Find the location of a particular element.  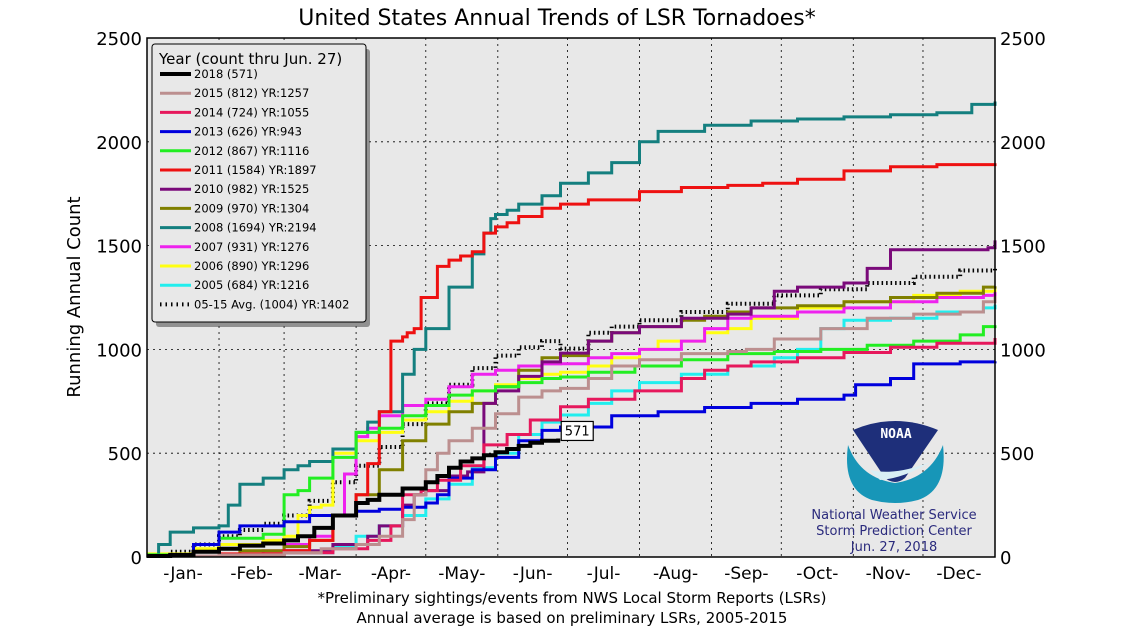

legend-label: 2007 (931) YR:1276 is located at coordinates (251, 247).